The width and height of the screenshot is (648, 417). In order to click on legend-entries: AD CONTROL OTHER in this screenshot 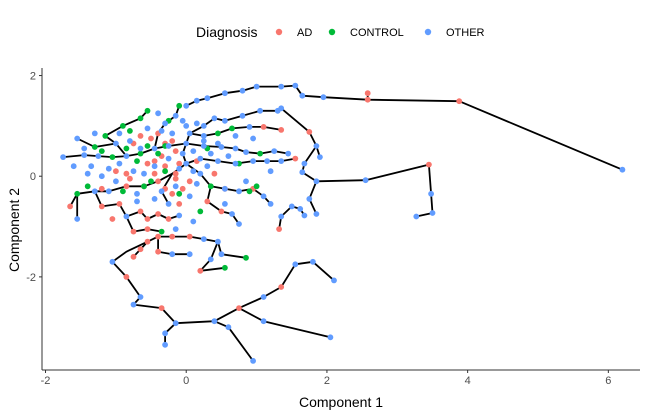, I will do `click(380, 33)`.